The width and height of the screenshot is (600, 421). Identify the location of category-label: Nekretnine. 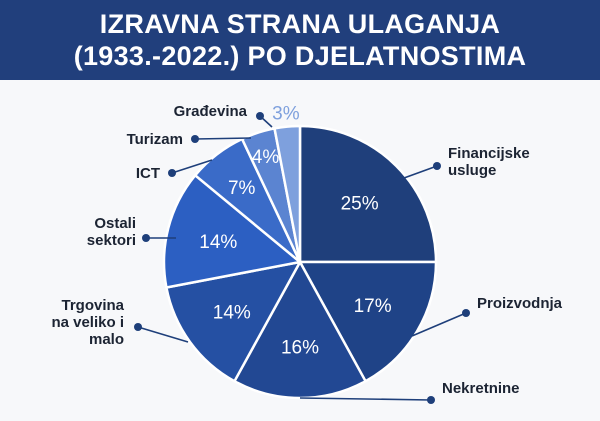
(481, 388).